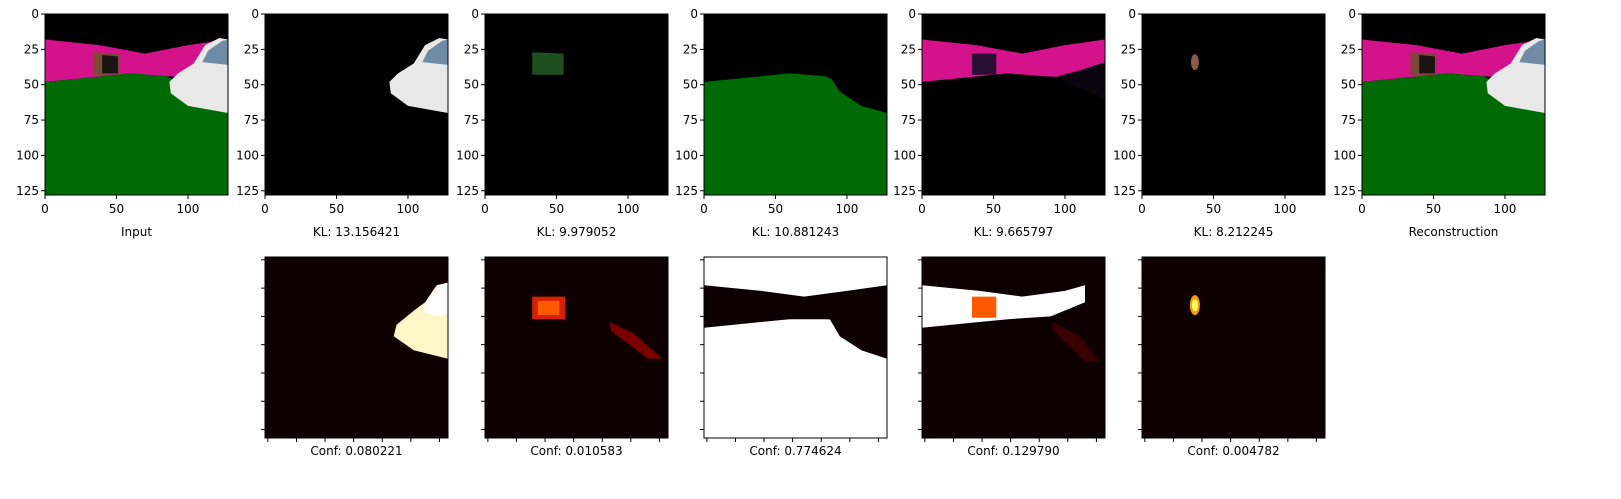 Image resolution: width=1621 pixels, height=499 pixels. What do you see at coordinates (356, 232) in the screenshot?
I see `panel-caption: KL: 13.156421` at bounding box center [356, 232].